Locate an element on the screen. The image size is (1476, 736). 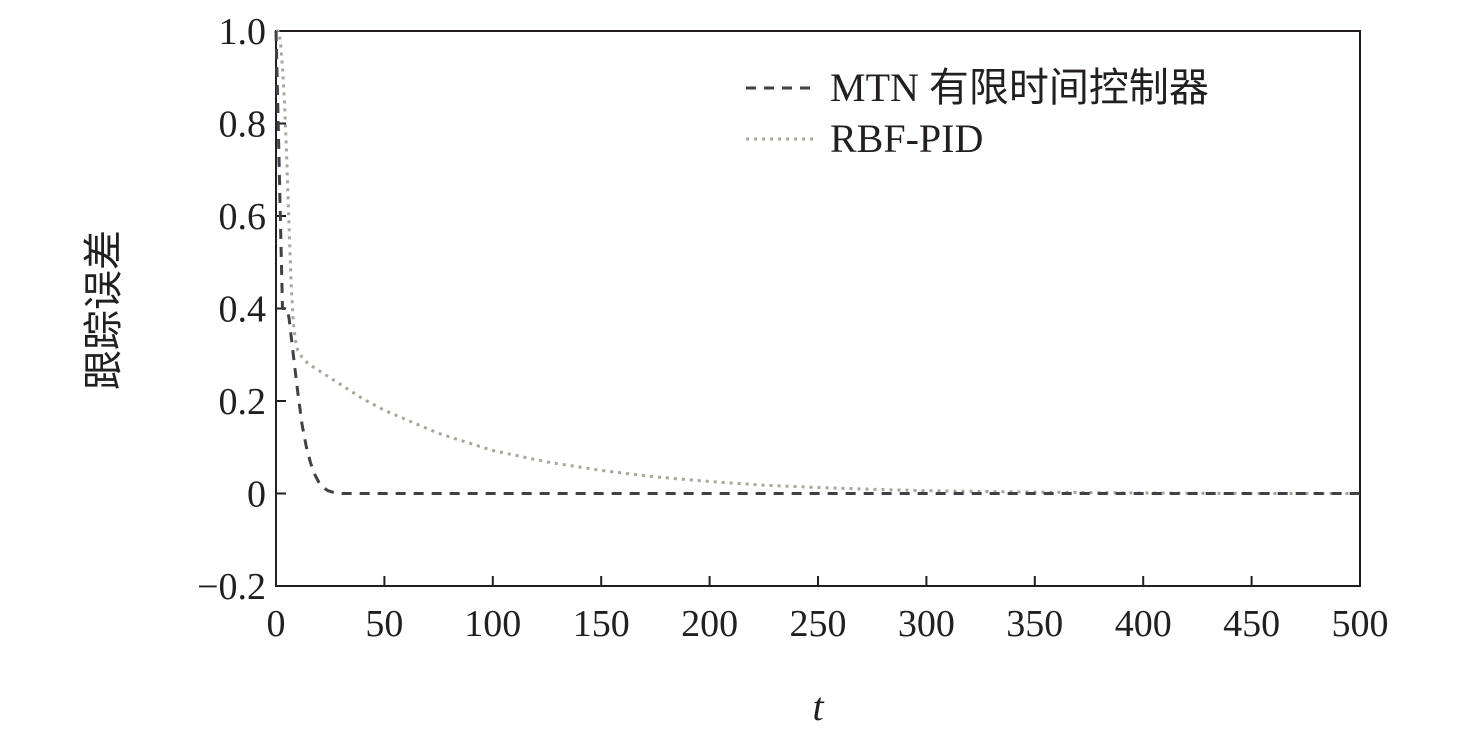
y-tick-label: 0.2 is located at coordinates (243, 402).